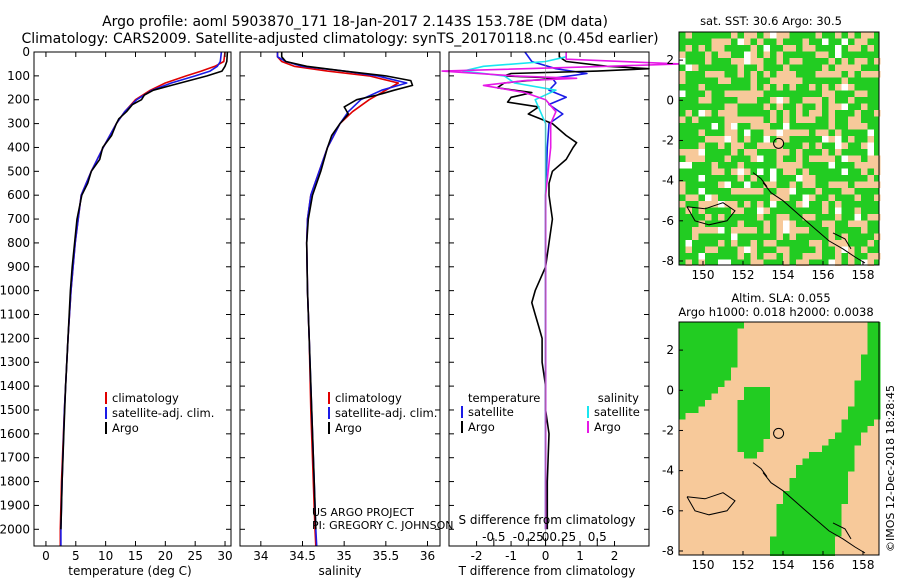  What do you see at coordinates (15, 410) in the screenshot?
I see `y-tick-label: 1500` at bounding box center [15, 410].